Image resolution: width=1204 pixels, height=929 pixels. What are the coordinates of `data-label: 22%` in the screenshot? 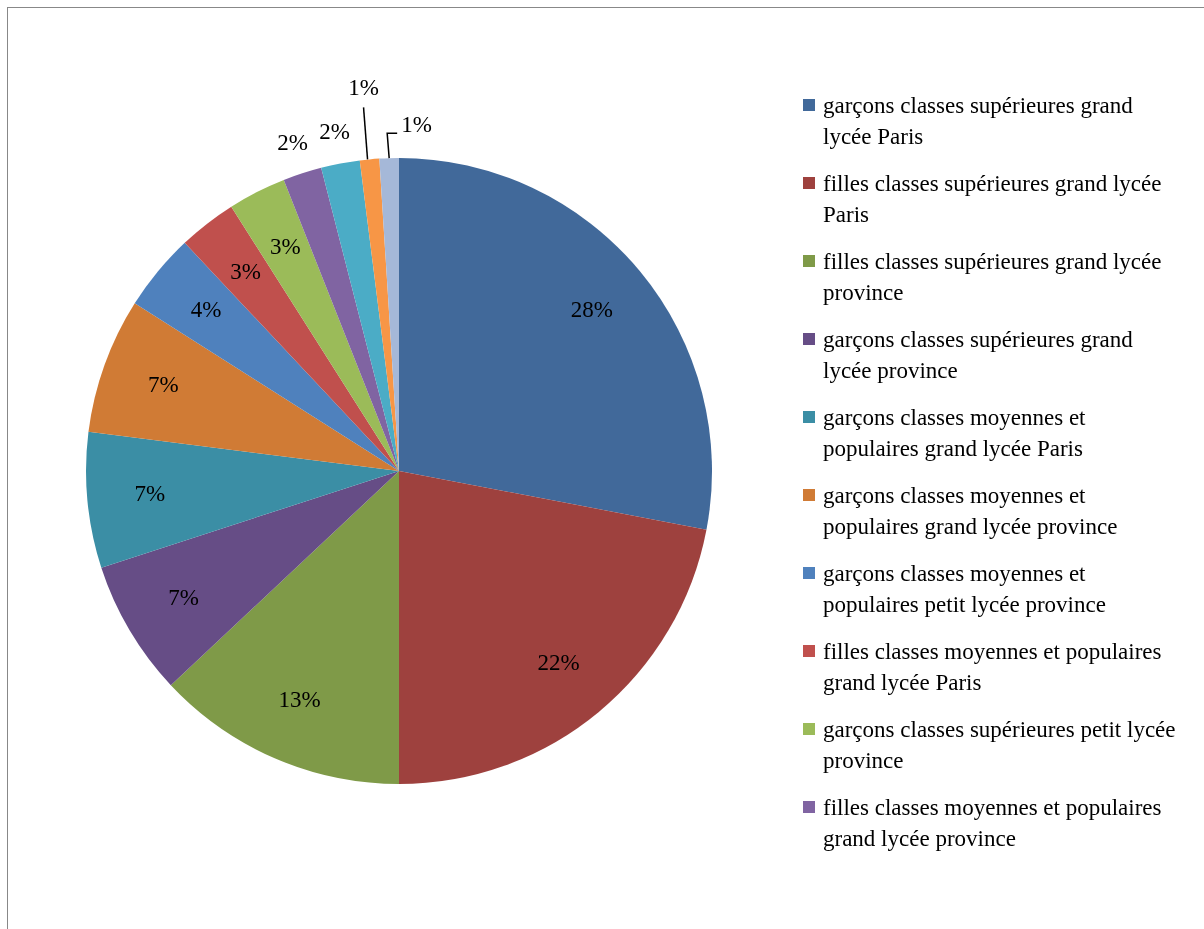 It's located at (558, 662).